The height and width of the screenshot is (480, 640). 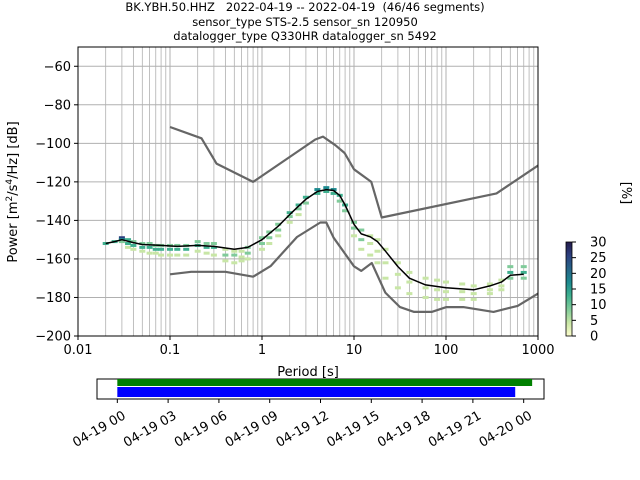 What do you see at coordinates (53, 337) in the screenshot?
I see `y-tick-label: −200` at bounding box center [53, 337].